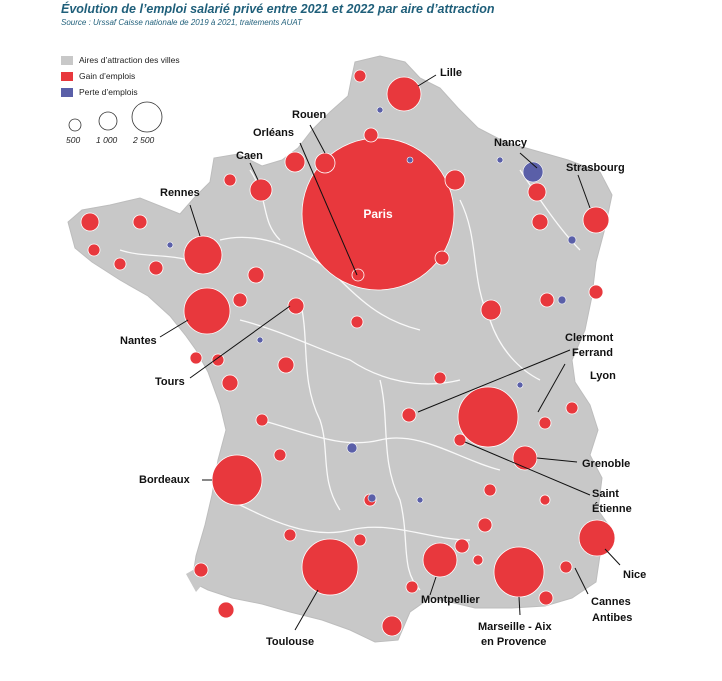 This screenshot has height=681, width=722. What do you see at coordinates (325, 163) in the screenshot?
I see `circle-rouen` at bounding box center [325, 163].